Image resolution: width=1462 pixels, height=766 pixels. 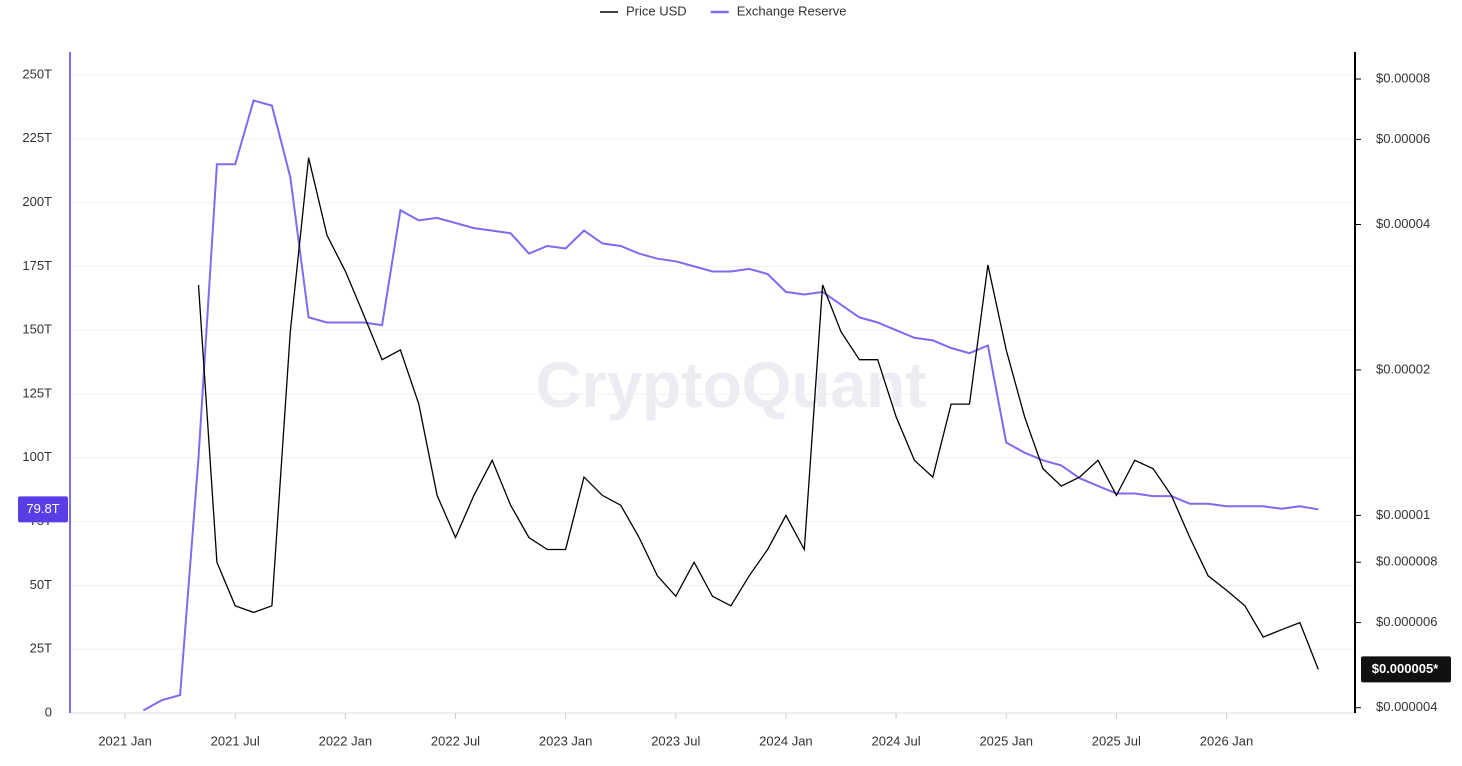 What do you see at coordinates (895, 740) in the screenshot?
I see `x-tick-label: 2024 Jul` at bounding box center [895, 740].